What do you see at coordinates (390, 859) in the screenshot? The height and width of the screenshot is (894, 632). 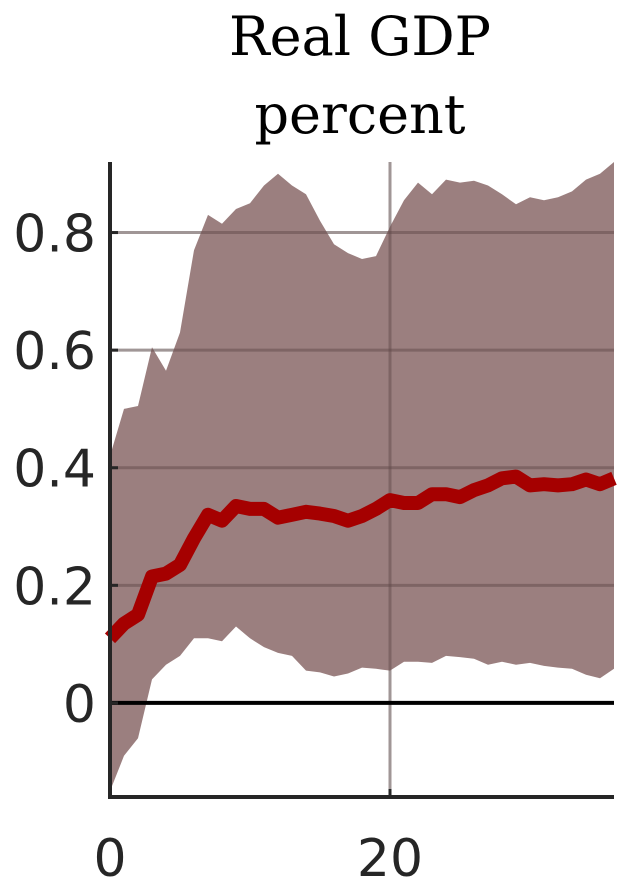 I see `x-tick-label-1: 20` at bounding box center [390, 859].